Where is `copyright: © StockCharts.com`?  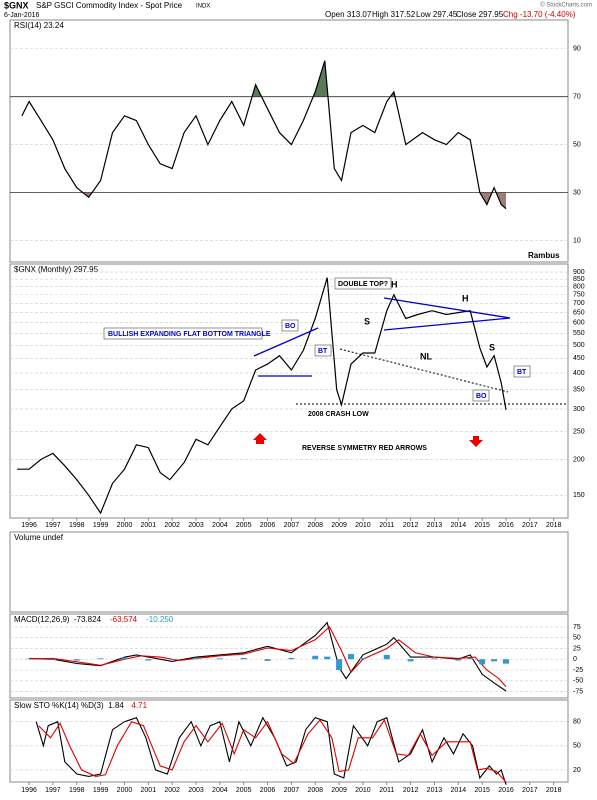 copyright: © StockCharts.com is located at coordinates (566, 5).